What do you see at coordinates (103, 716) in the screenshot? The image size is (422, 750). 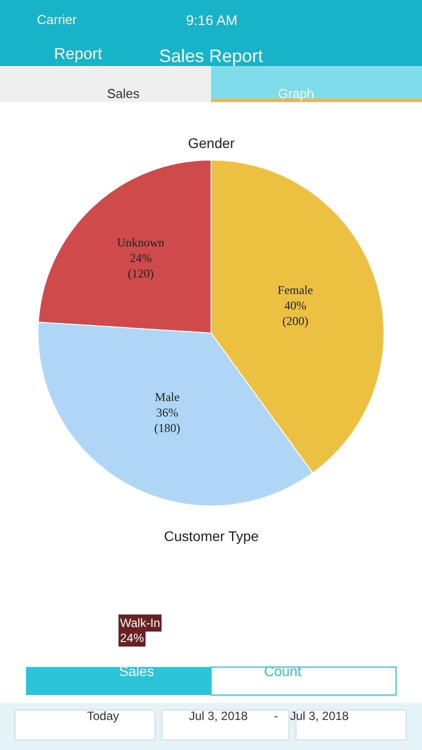 I see `text: Today` at bounding box center [103, 716].